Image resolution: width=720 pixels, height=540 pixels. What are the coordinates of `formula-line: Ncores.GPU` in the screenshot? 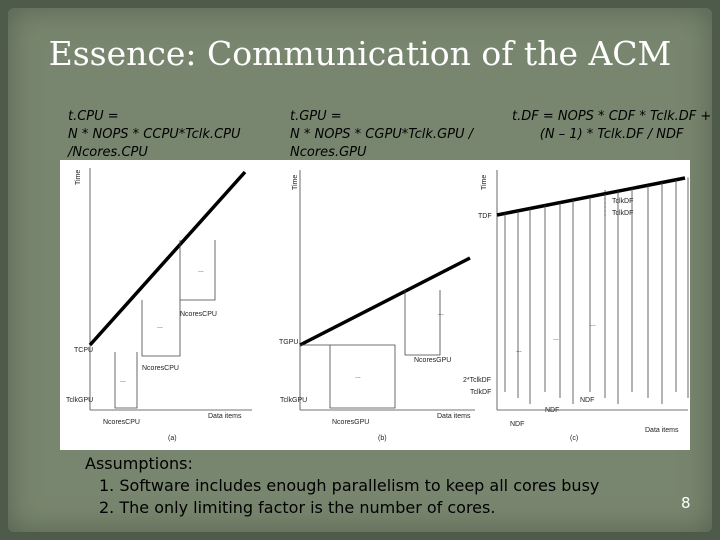 It's located at (328, 152).